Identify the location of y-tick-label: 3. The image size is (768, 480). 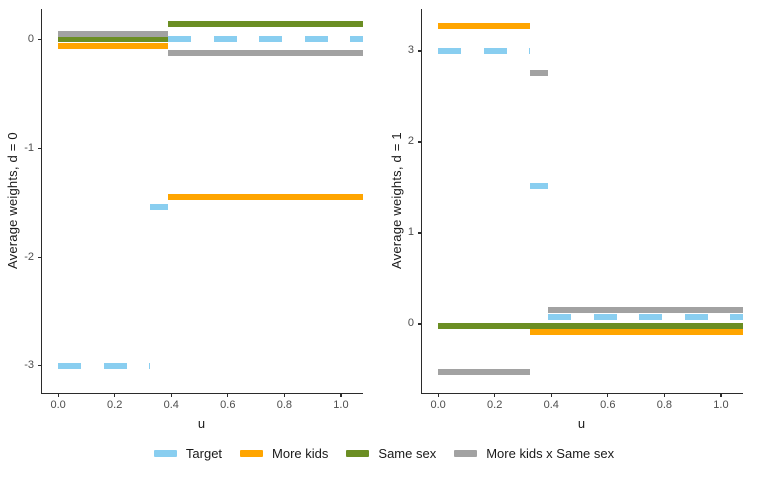
(410, 50).